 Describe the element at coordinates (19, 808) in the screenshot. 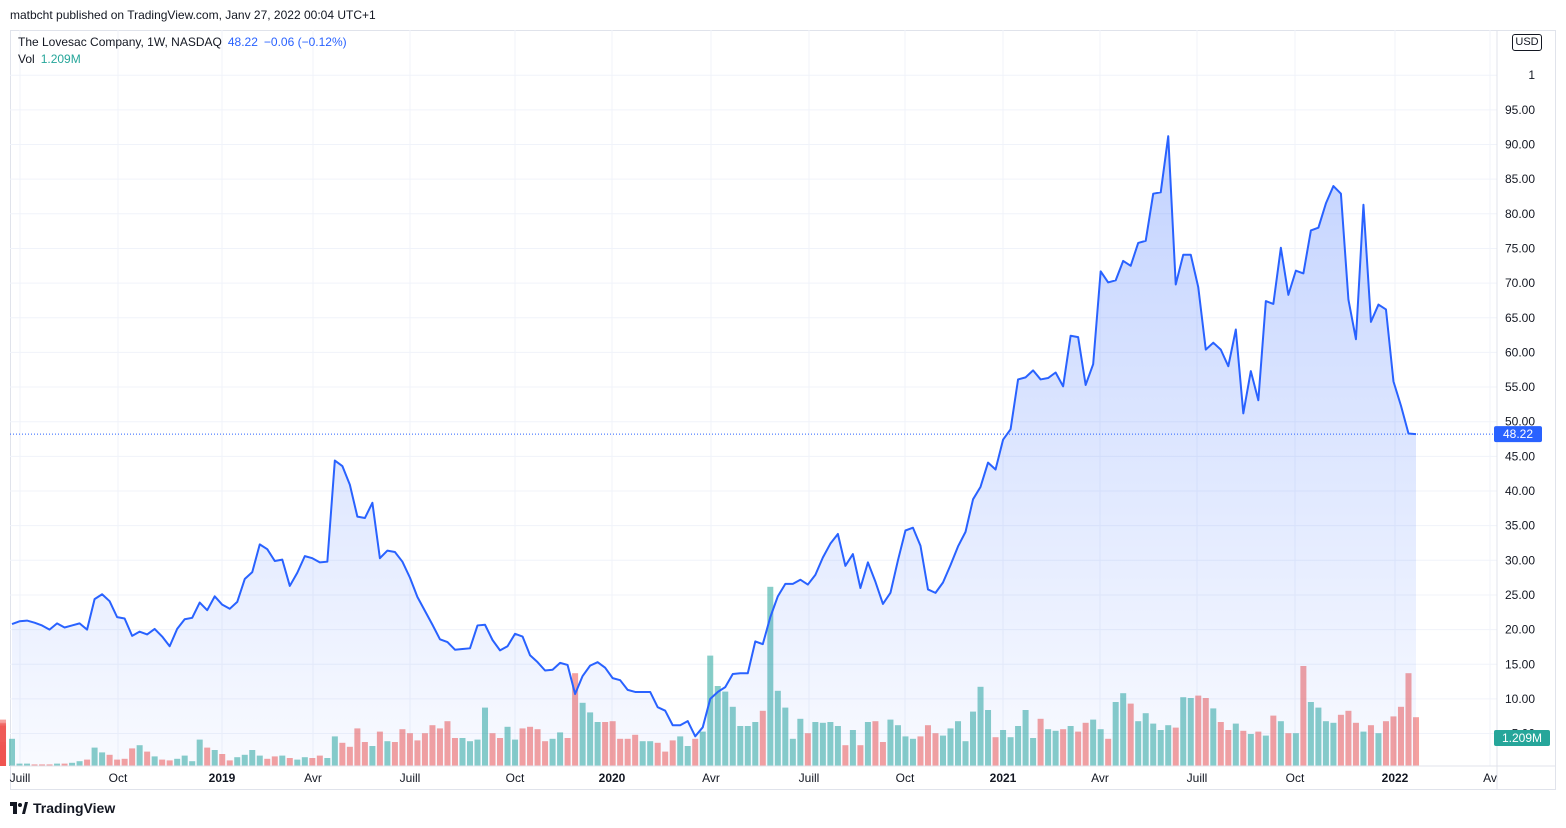

I see `tradingview-logo-icon` at that location.